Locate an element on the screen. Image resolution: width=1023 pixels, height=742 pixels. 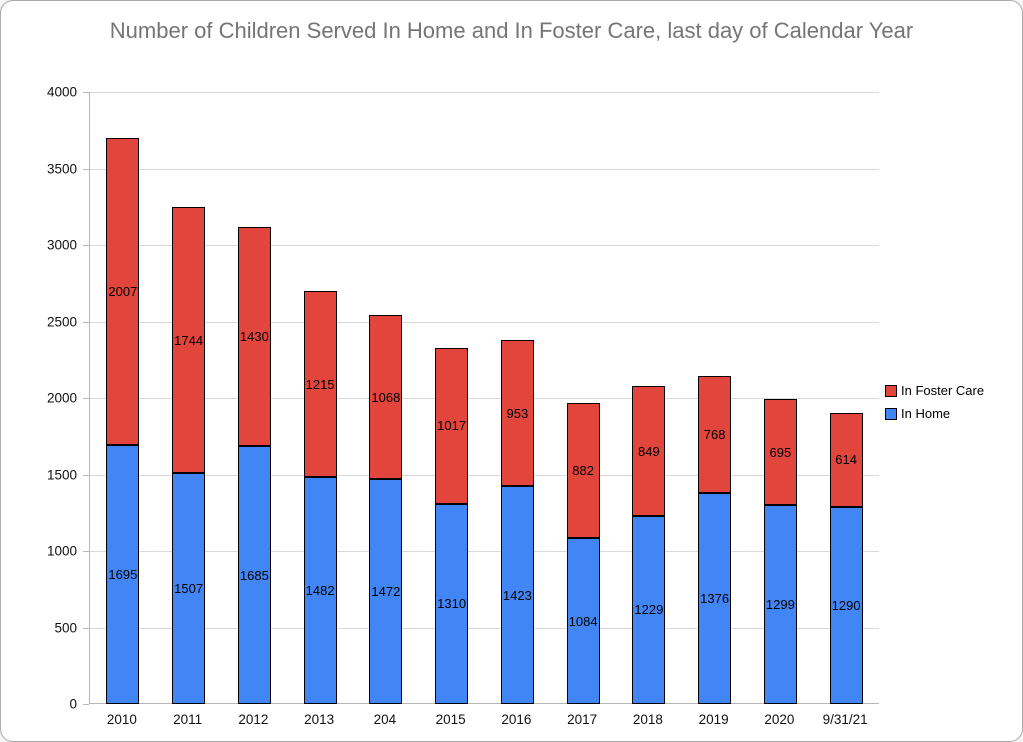
bar-value-label: 1695 is located at coordinates (123, 574).